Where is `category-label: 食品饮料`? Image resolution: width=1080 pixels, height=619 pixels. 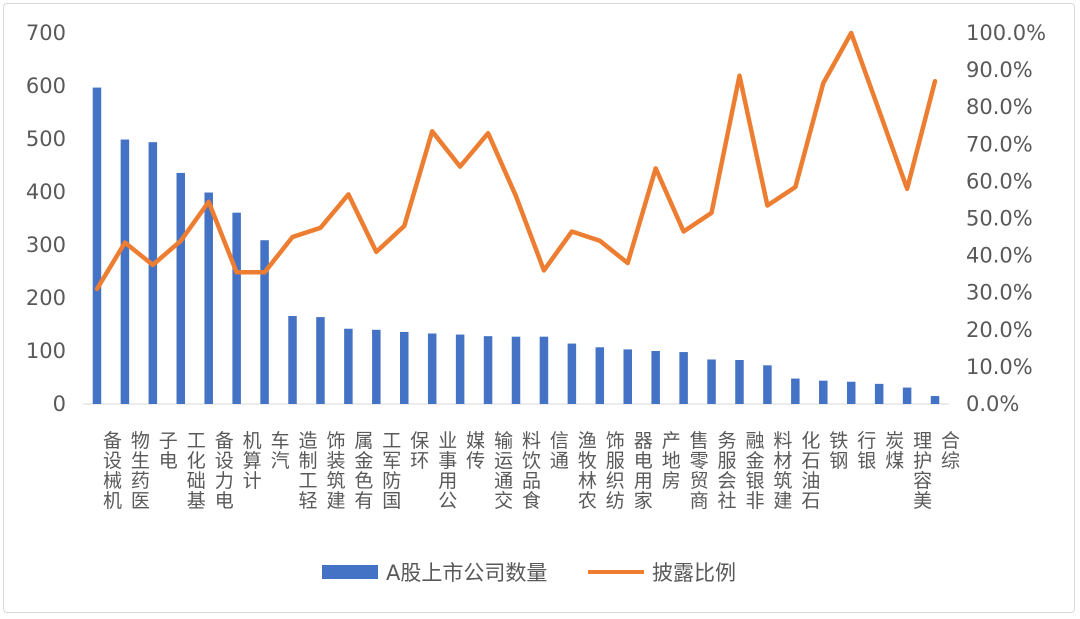 category-label: 食品饮料 is located at coordinates (531, 471).